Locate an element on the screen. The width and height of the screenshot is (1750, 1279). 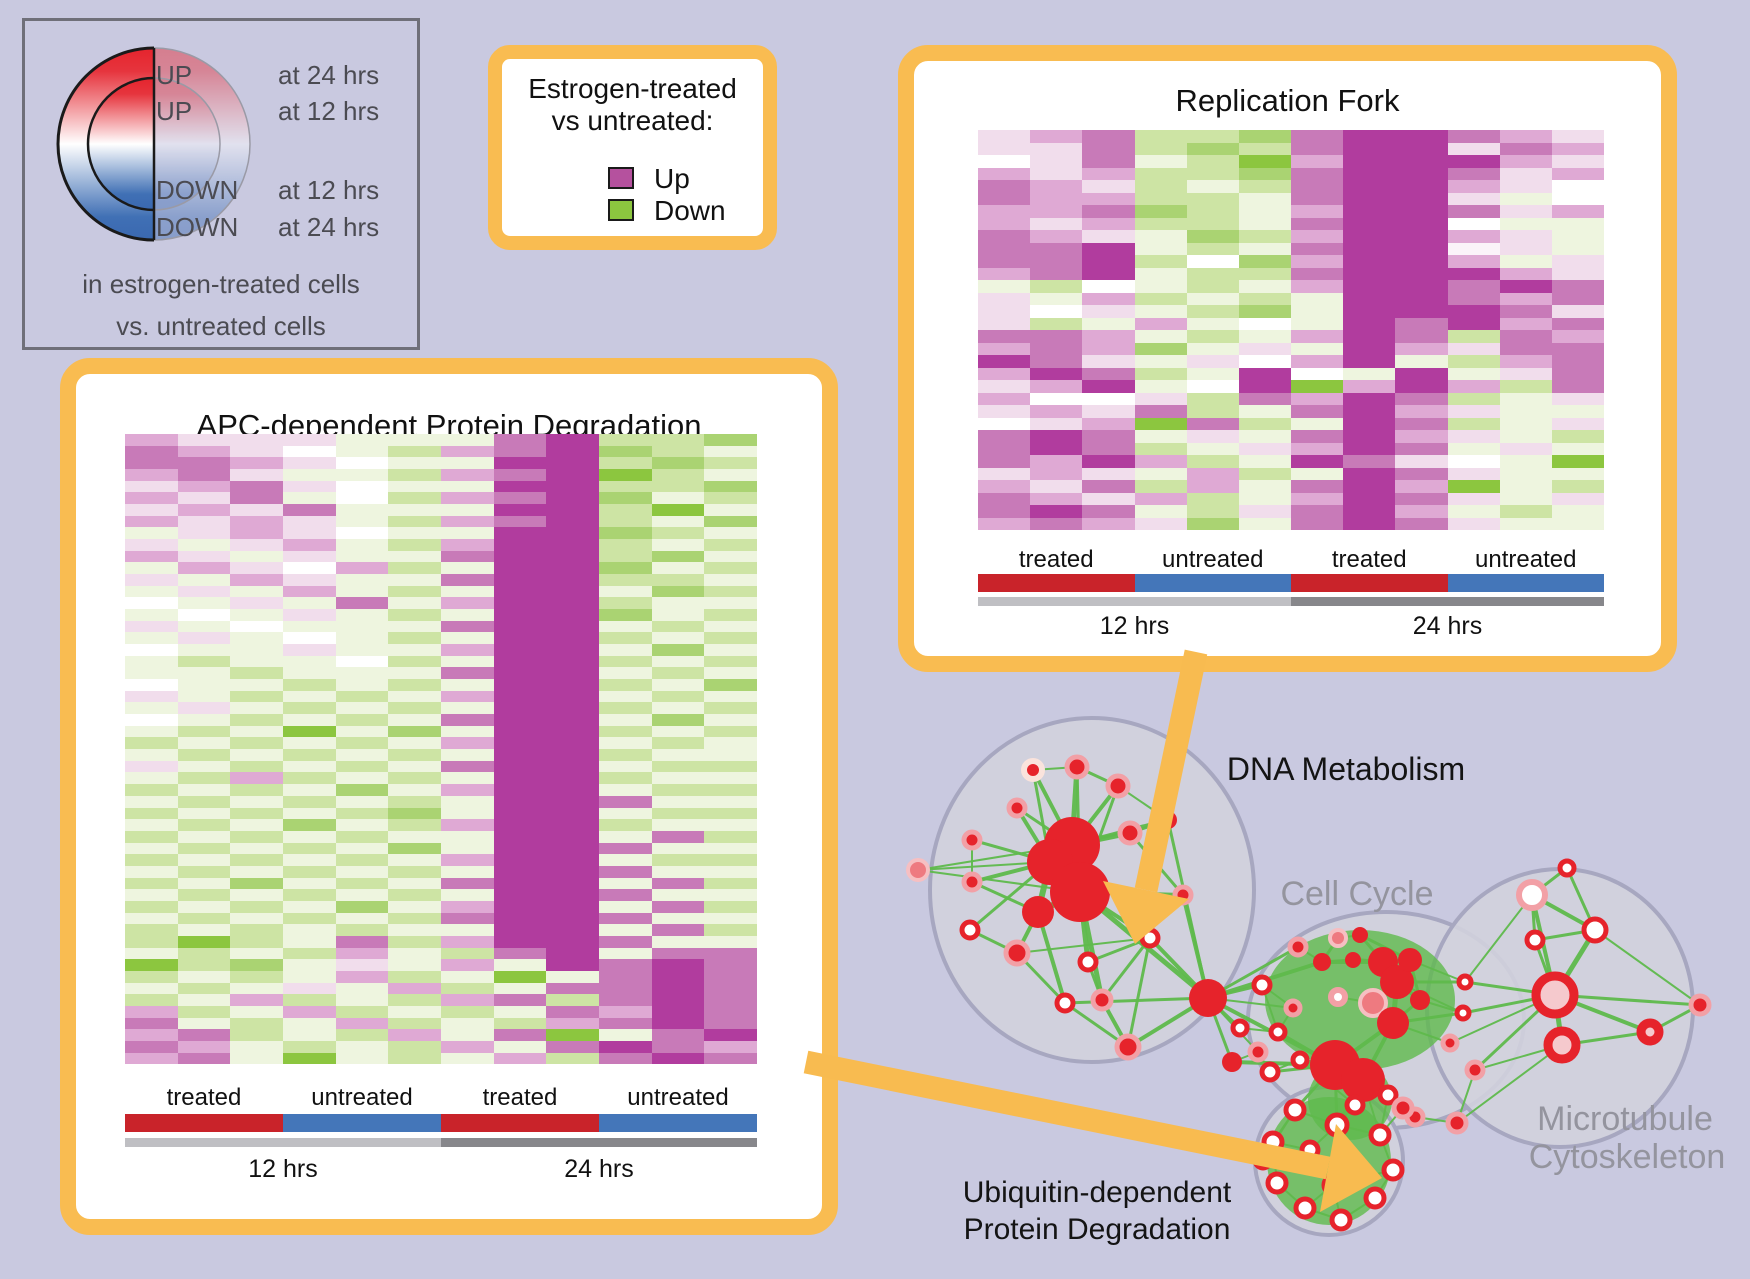
bar-segment is located at coordinates (520, 1123).